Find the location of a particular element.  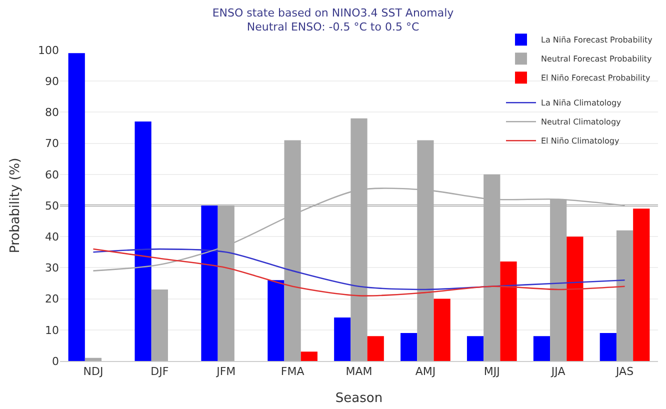

x-tick-label: JFM is located at coordinates (226, 371).